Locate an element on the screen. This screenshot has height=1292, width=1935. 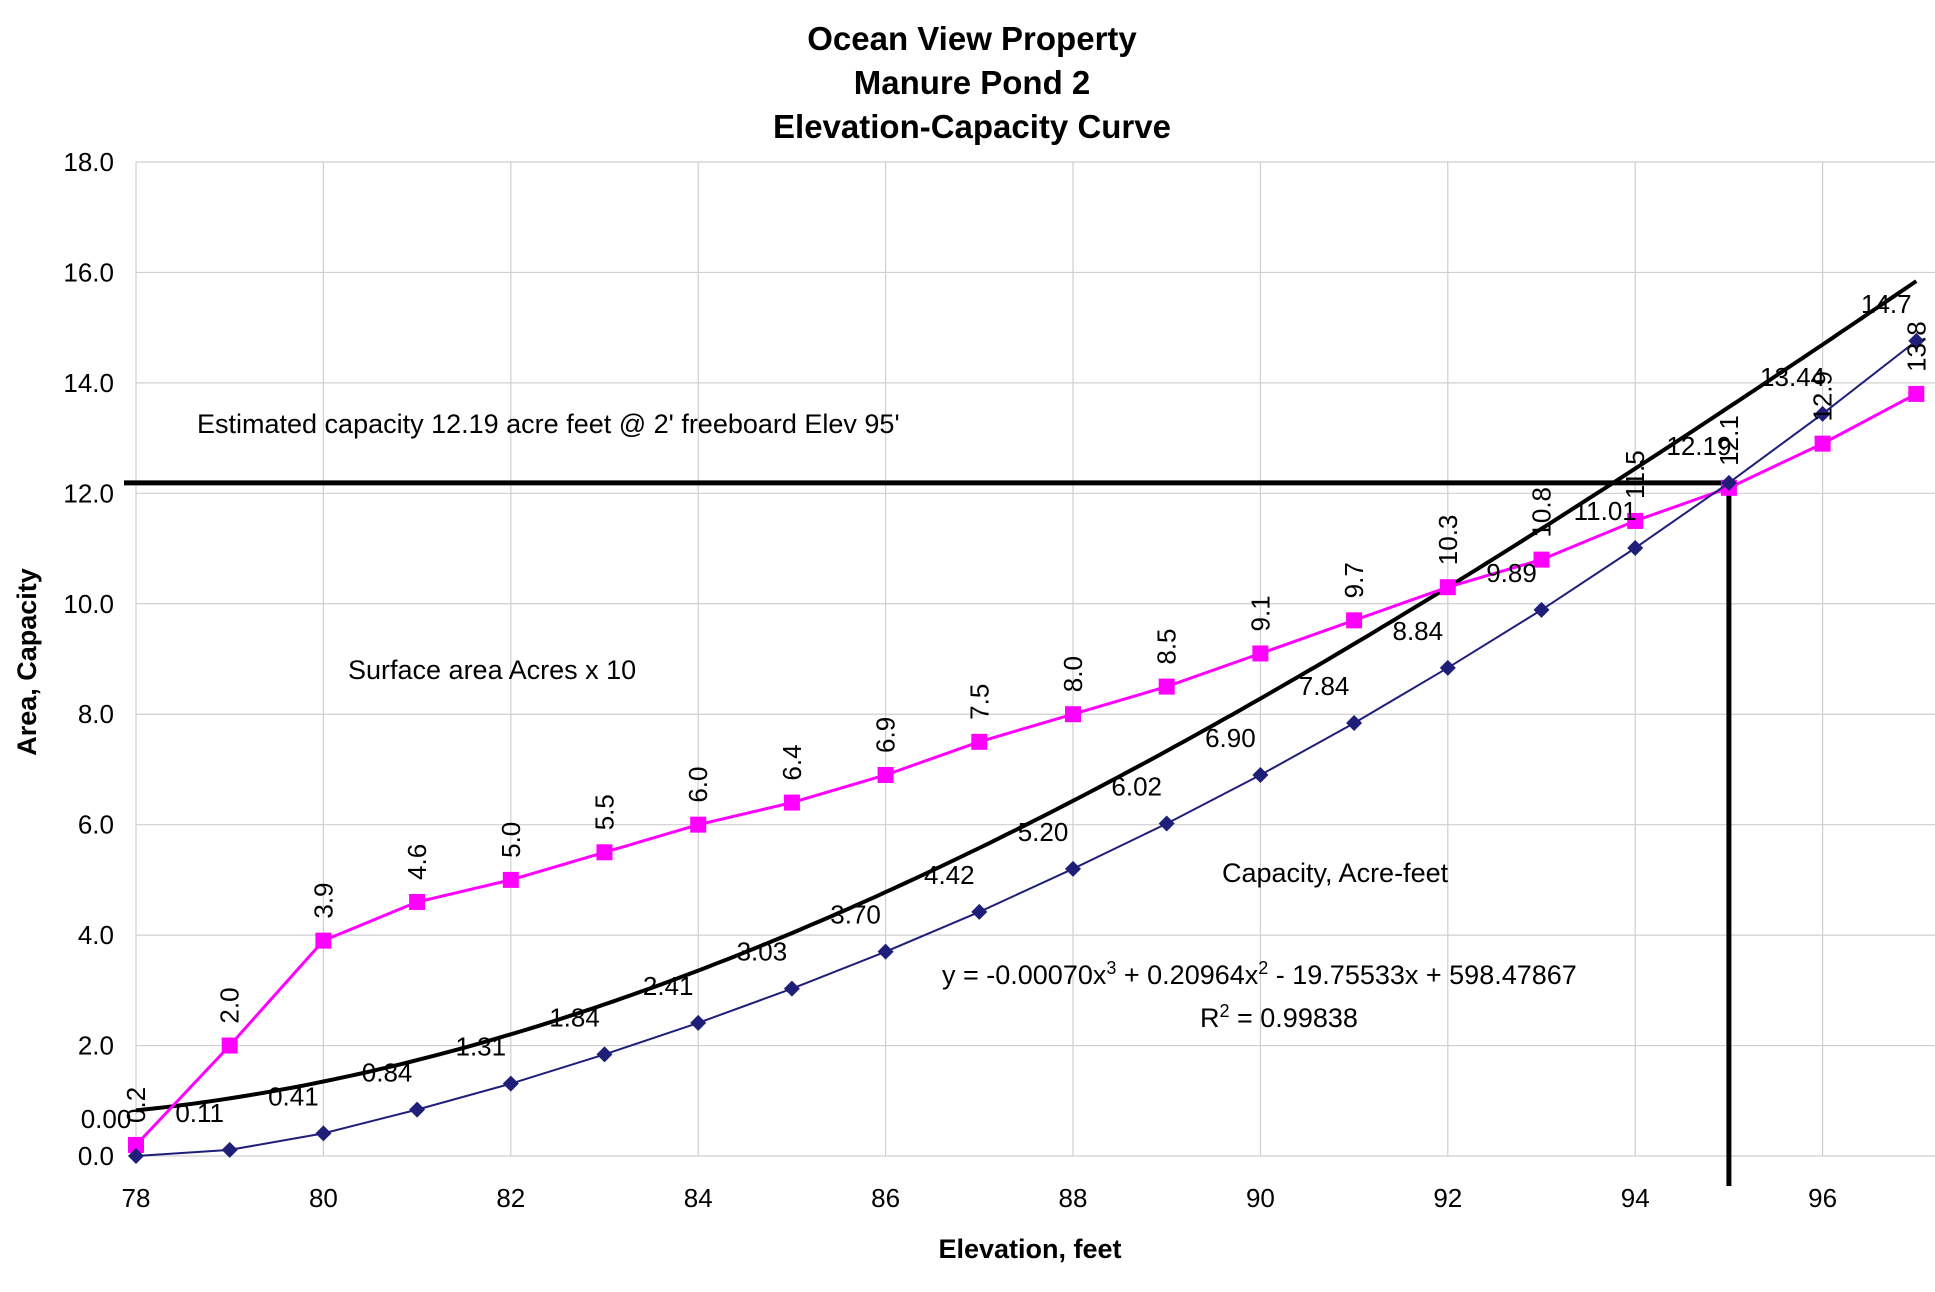
area-data-label: 10.8 is located at coordinates (1542, 512).